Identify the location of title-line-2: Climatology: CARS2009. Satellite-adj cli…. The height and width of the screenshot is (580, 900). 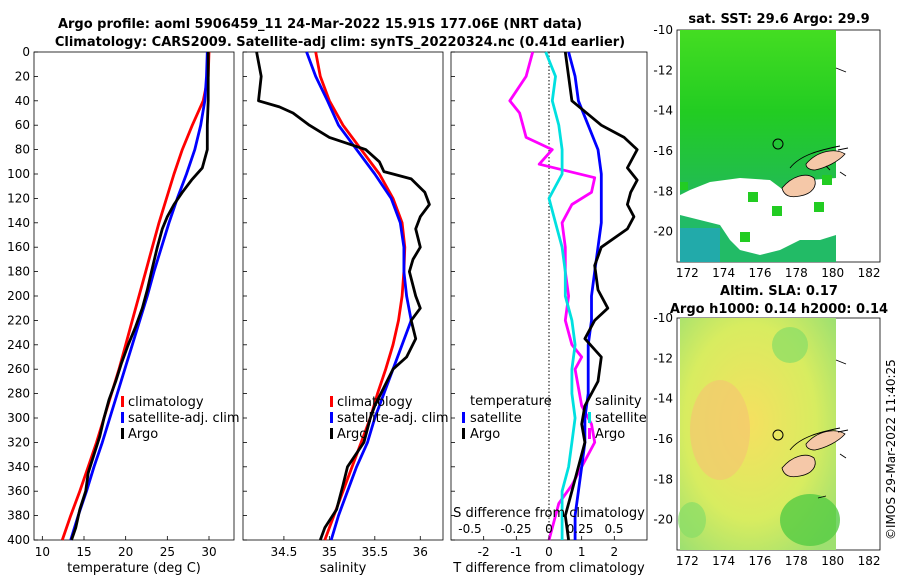
(340, 42).